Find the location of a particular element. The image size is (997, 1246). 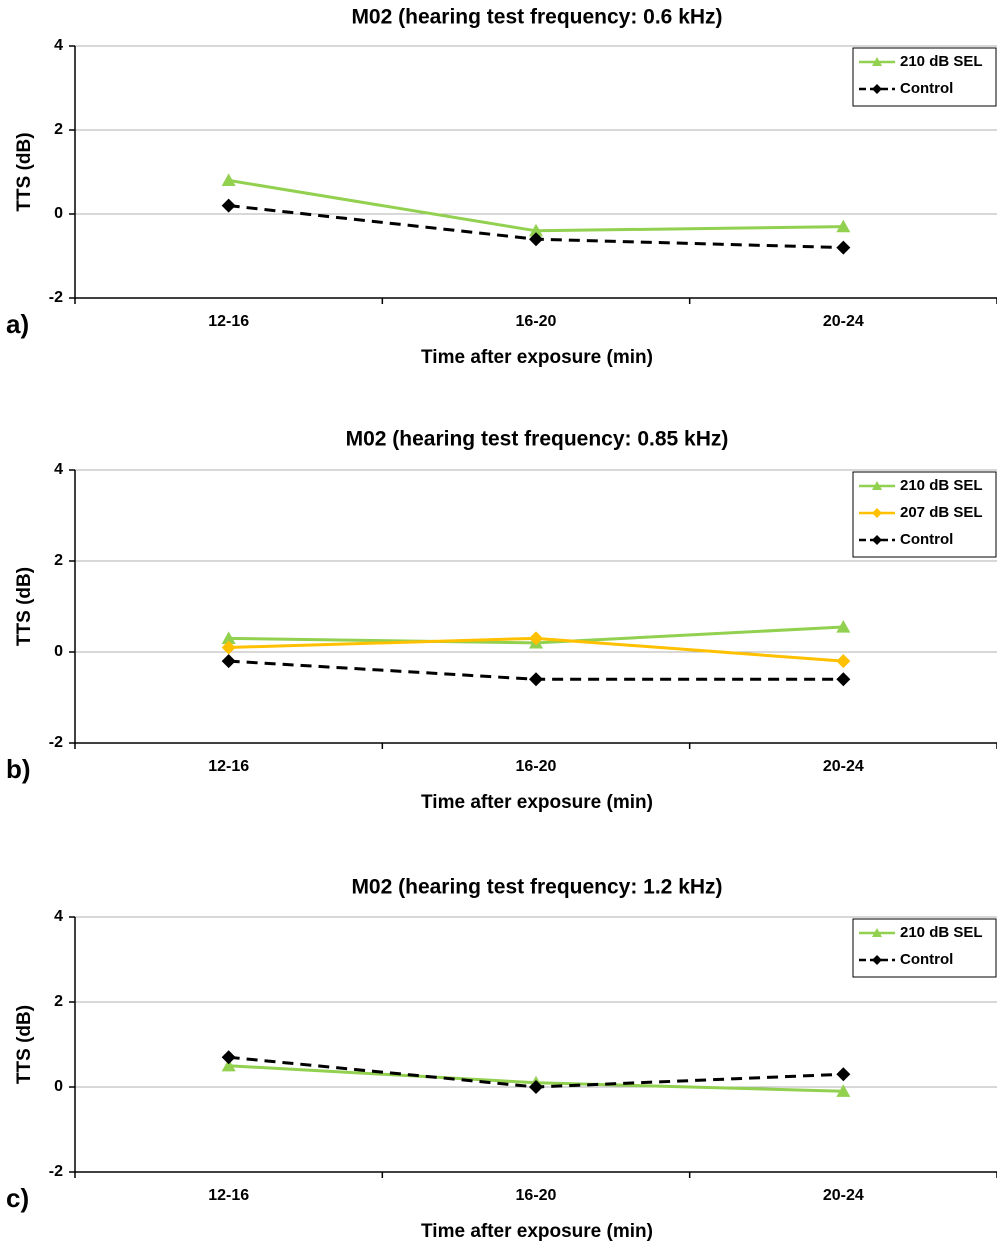

series-line is located at coordinates (536, 205).